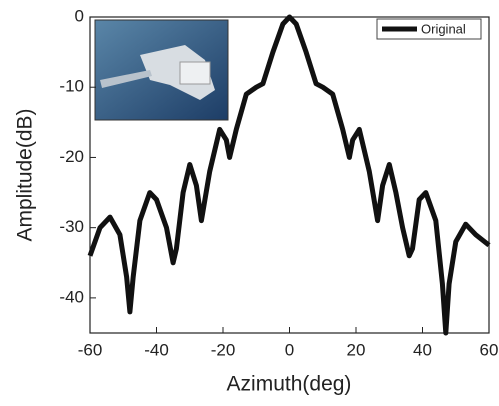  I want to click on x-tick-label: 0, so click(289, 349).